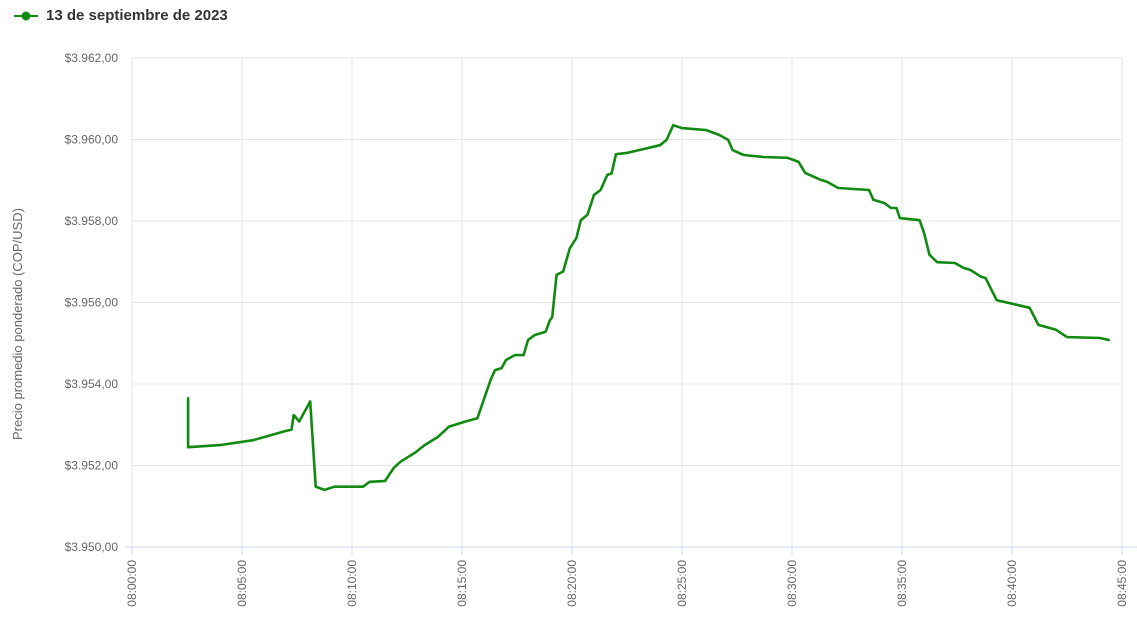 Image resolution: width=1137 pixels, height=628 pixels. Describe the element at coordinates (92, 140) in the screenshot. I see `y-tick-label: $3.960,00` at that location.